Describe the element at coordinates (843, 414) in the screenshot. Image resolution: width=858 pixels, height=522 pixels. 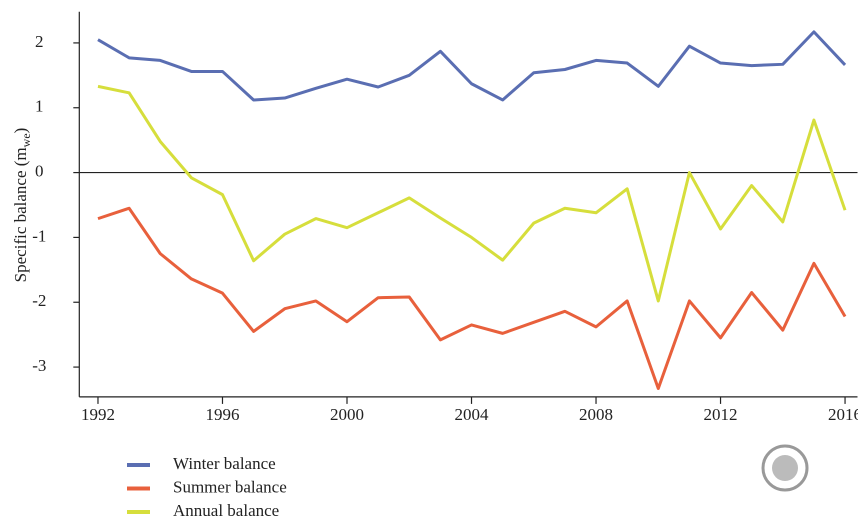
I see `x-tick-label: 2016` at that location.